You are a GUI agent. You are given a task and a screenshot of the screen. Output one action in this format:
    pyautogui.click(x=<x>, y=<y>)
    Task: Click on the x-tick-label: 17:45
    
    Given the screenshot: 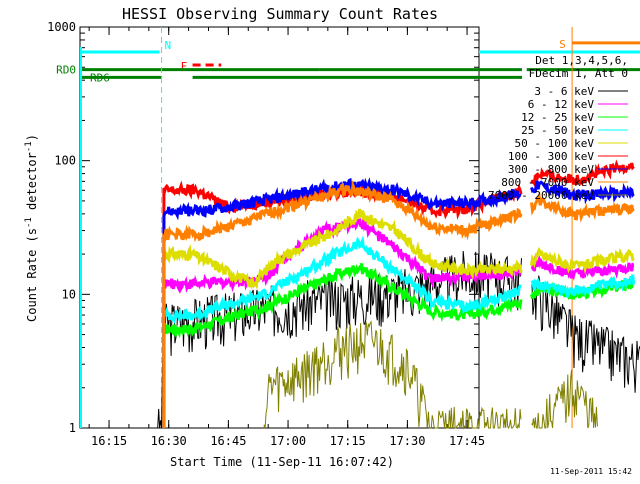 What is the action you would take?
    pyautogui.click(x=467, y=441)
    